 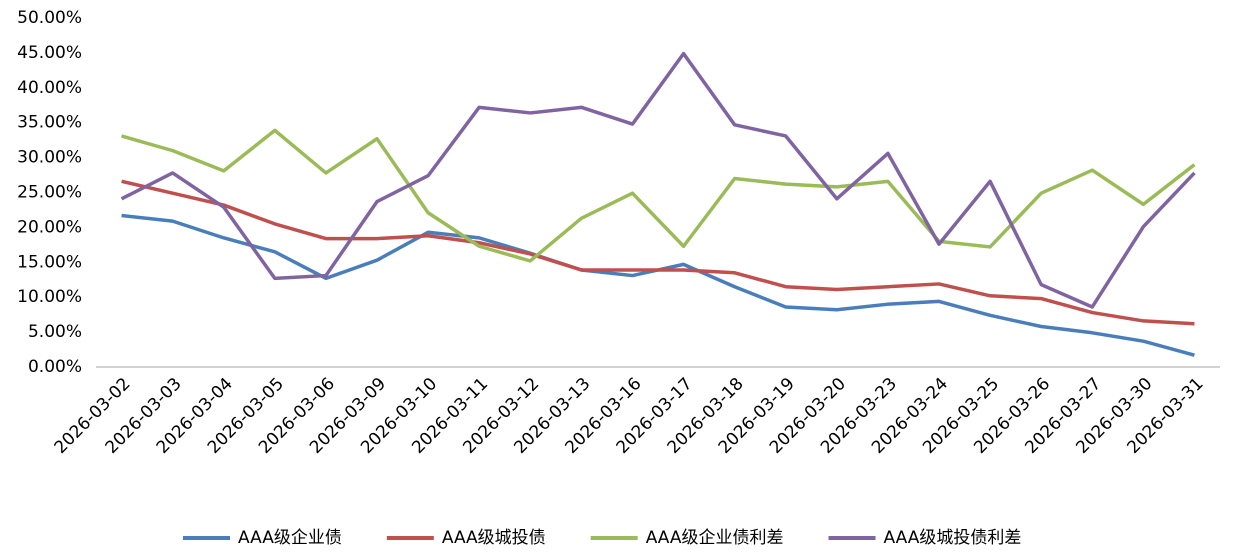 What do you see at coordinates (49, 297) in the screenshot?
I see `y-tick-label: 10.00%` at bounding box center [49, 297].